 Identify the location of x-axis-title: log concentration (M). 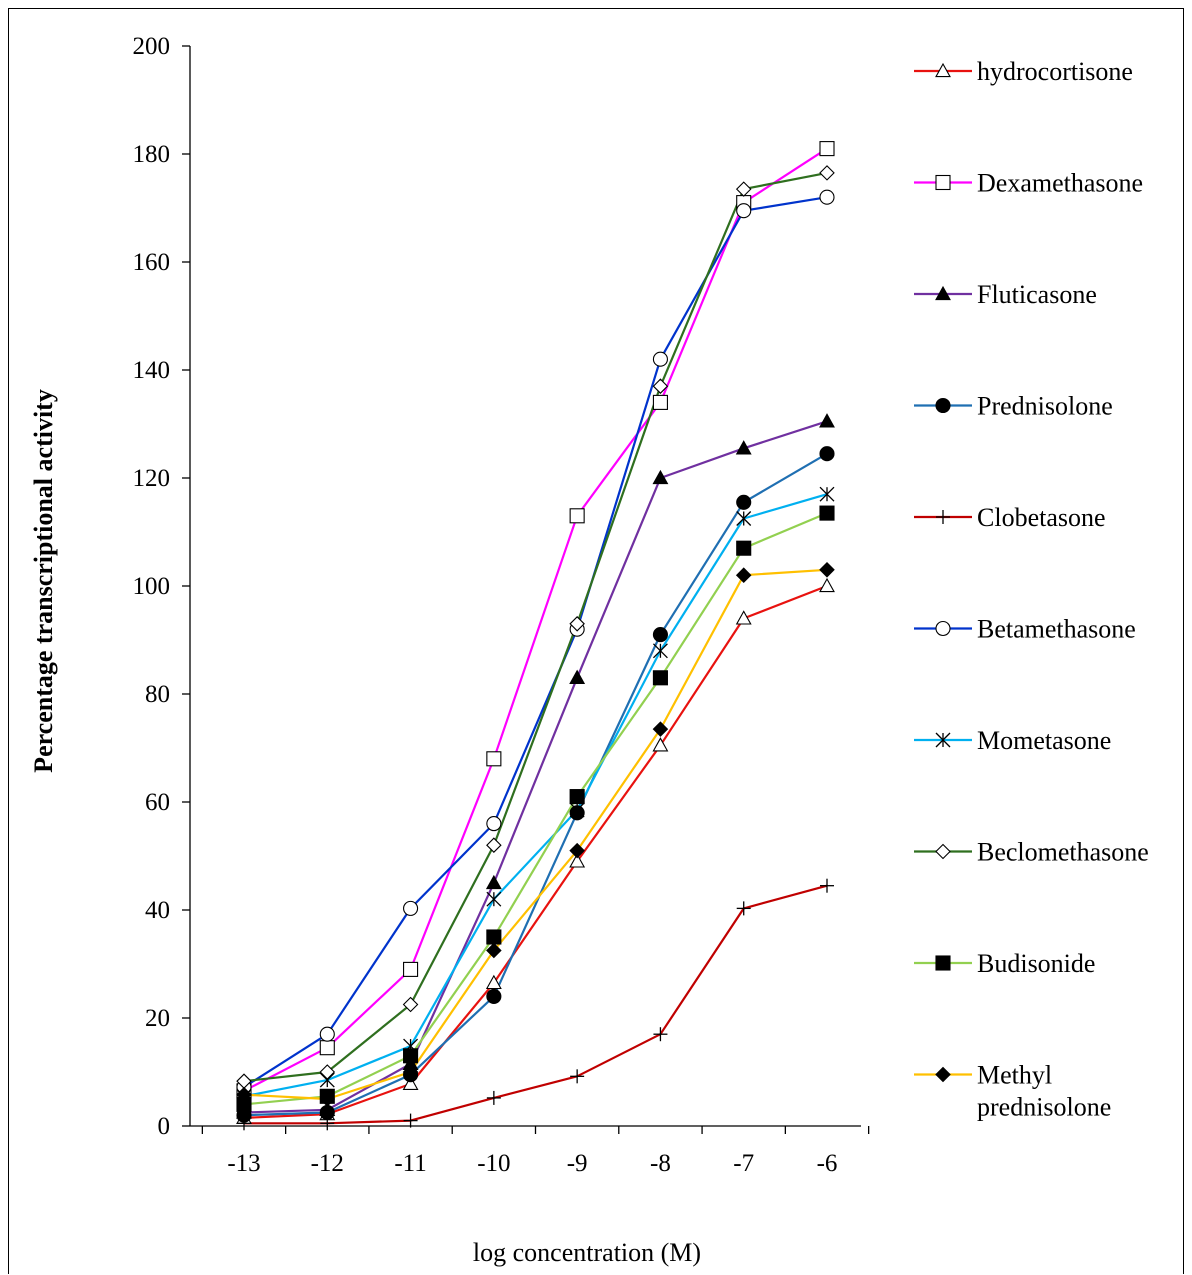
(587, 1252).